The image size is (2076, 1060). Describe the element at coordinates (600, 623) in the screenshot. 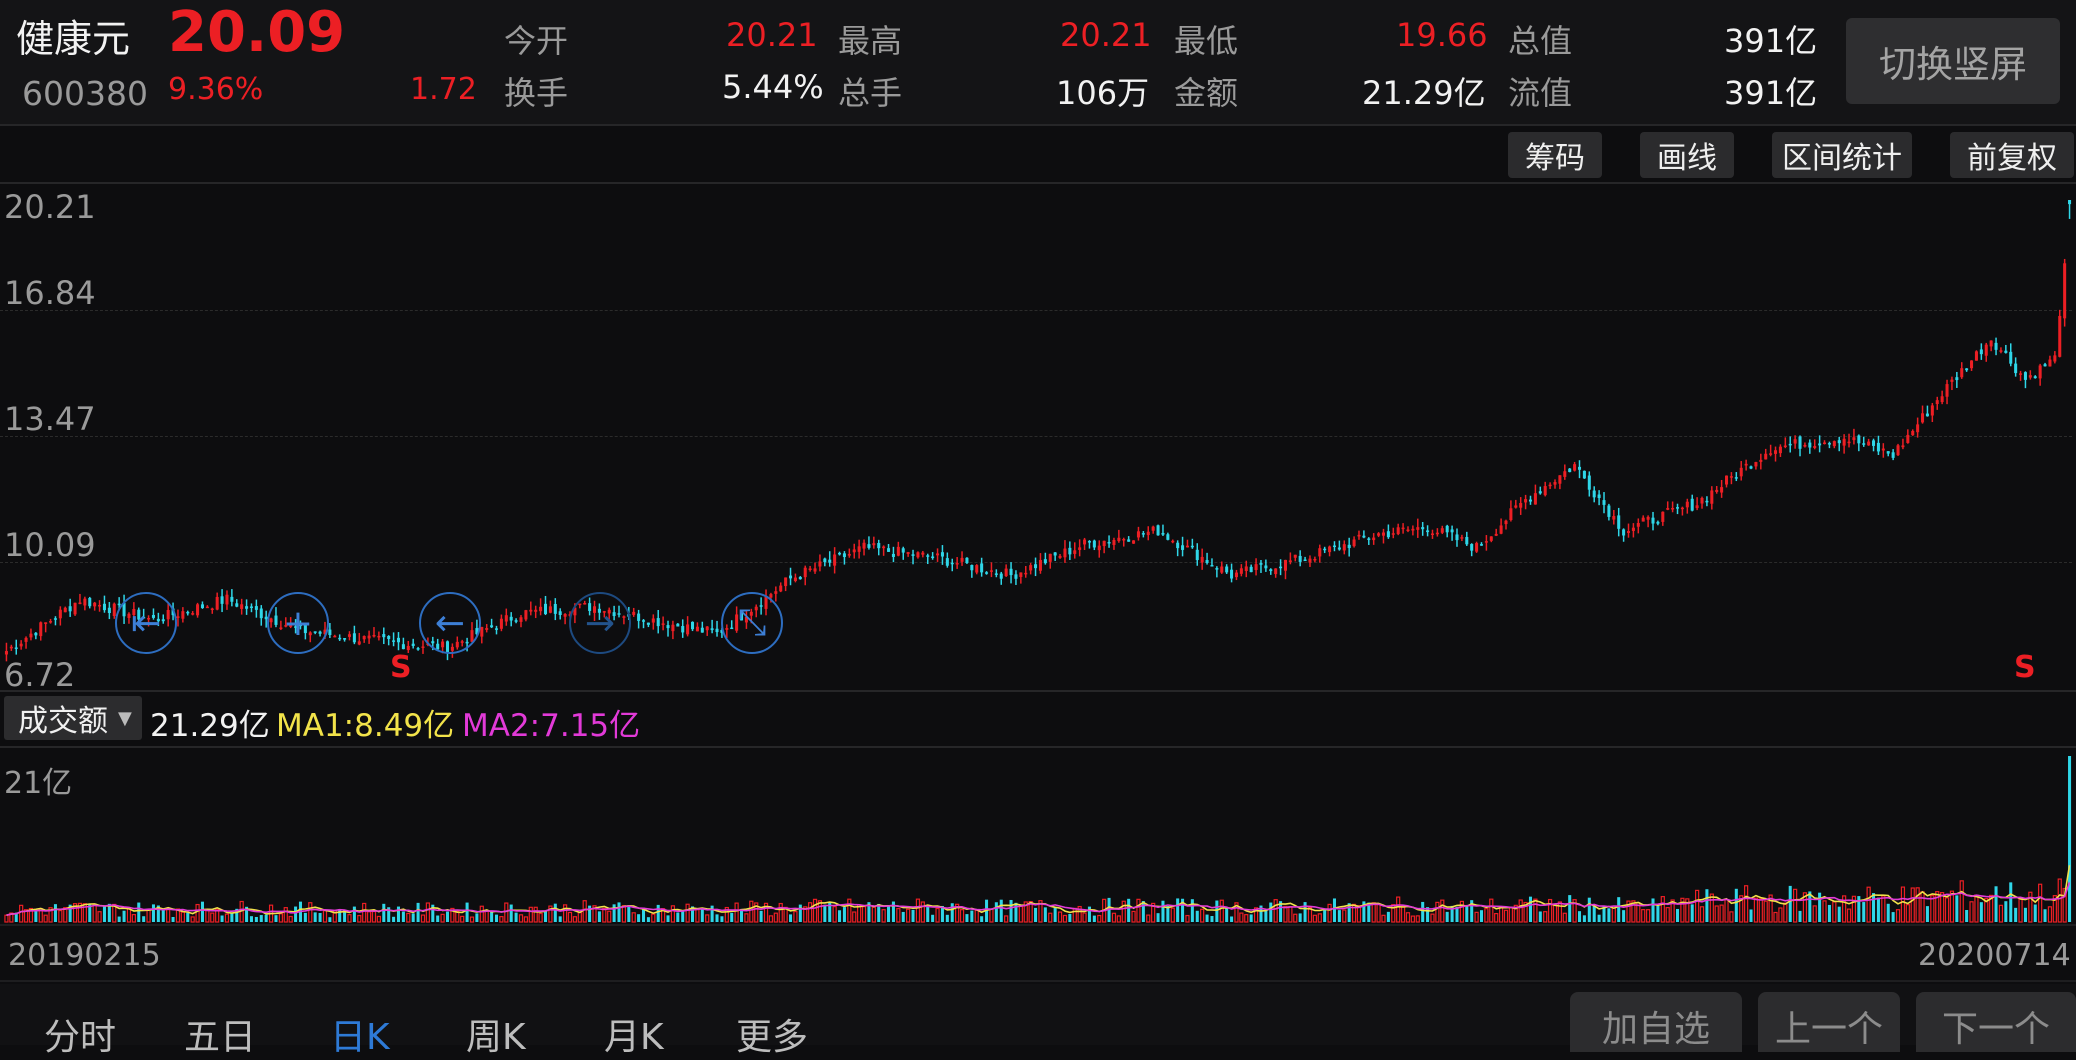

I see `arrow-right-icon: →` at that location.